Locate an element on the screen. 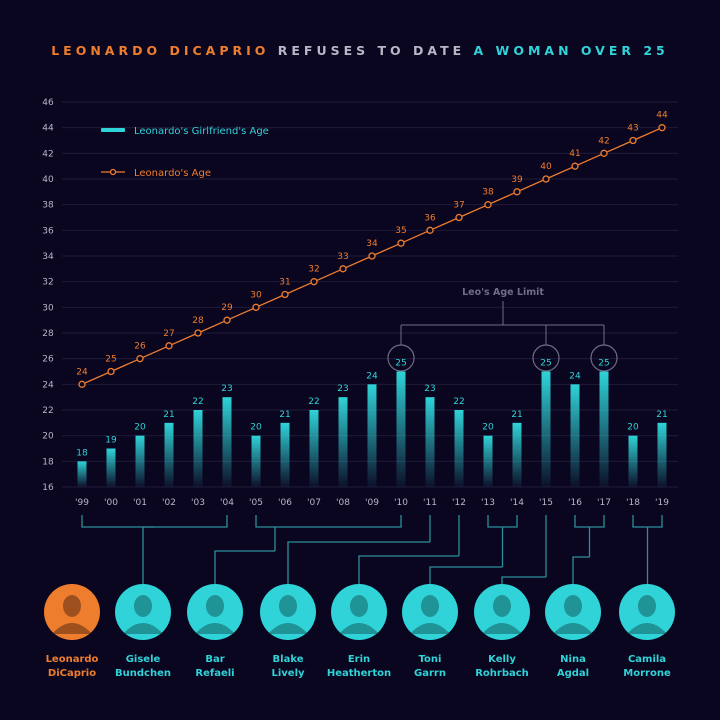  person-first-name: Nina is located at coordinates (573, 659).